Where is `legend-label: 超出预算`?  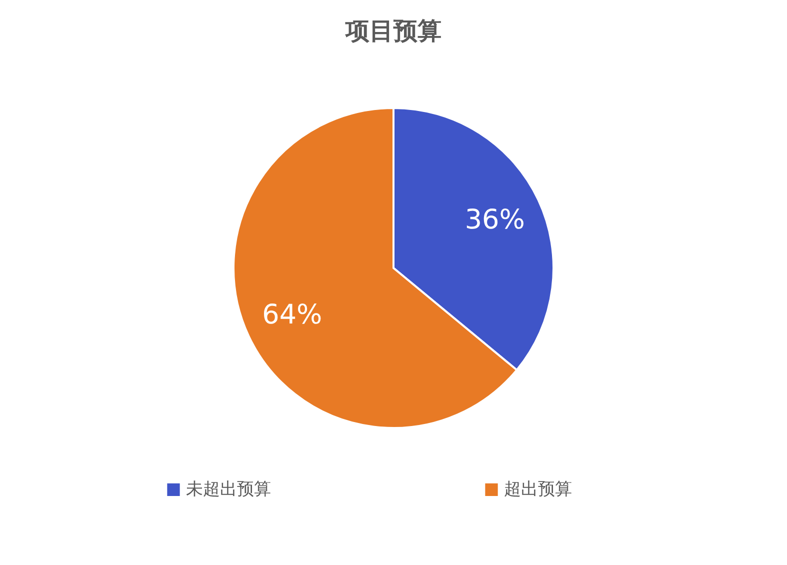
legend-label: 超出预算 is located at coordinates (538, 490).